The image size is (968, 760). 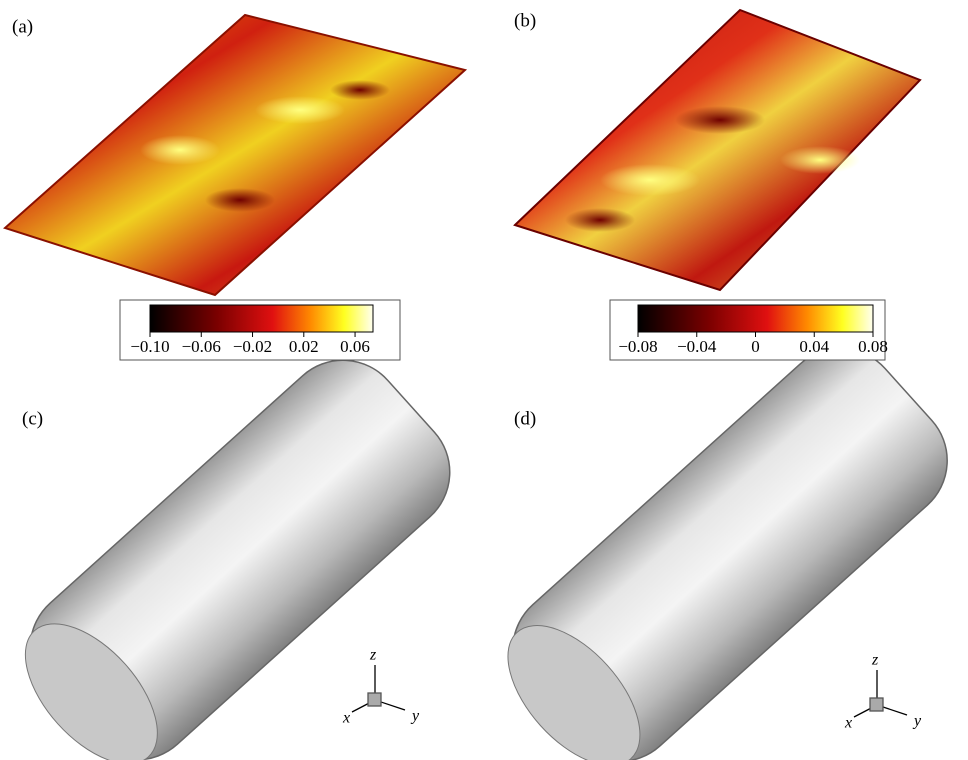 I want to click on panel-label: (a), so click(x=22, y=26).